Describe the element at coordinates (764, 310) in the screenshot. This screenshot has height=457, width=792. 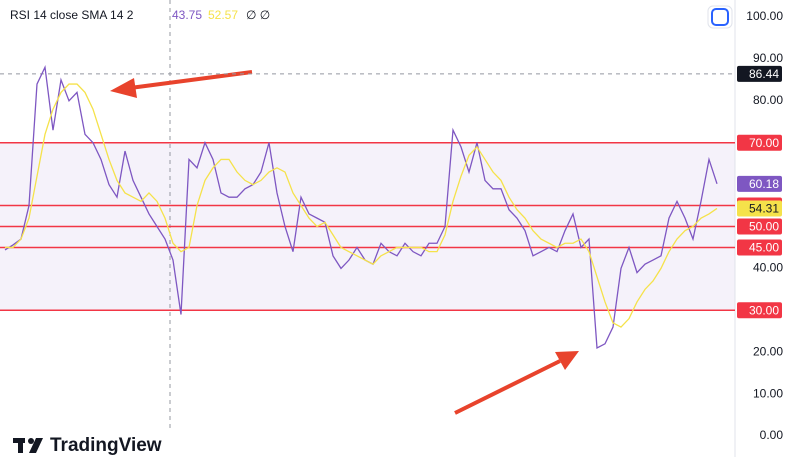
I see `level-tag: 30.00` at that location.